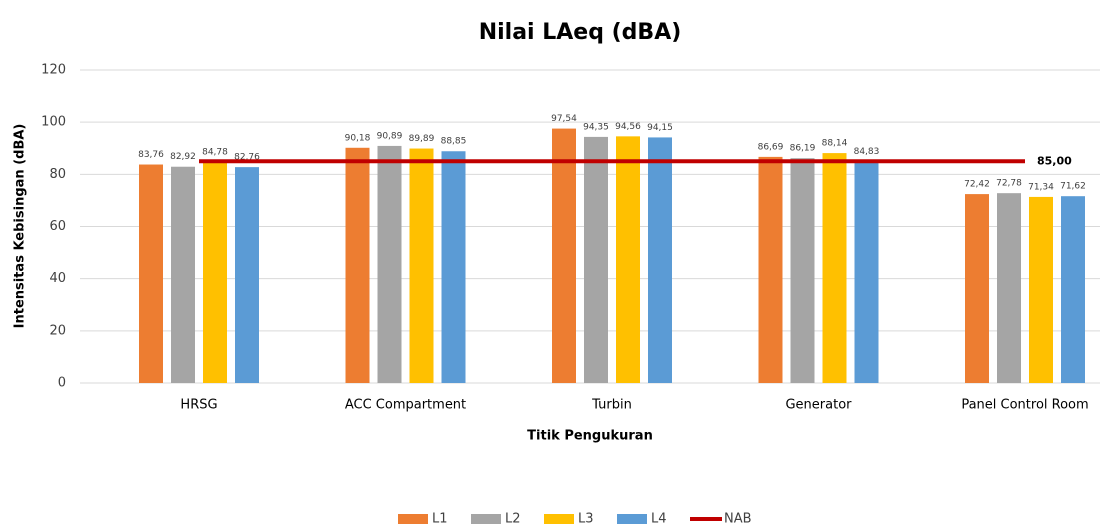 This screenshot has height=530, width=1110. I want to click on data-label: 84,83, so click(867, 152).